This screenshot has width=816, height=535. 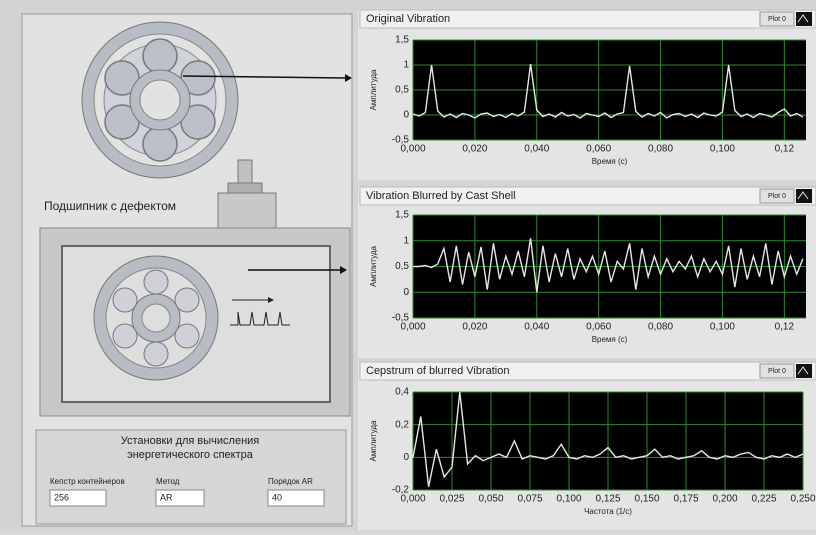 What do you see at coordinates (408, 19) in the screenshot?
I see `chart-title: Original Vibration` at bounding box center [408, 19].